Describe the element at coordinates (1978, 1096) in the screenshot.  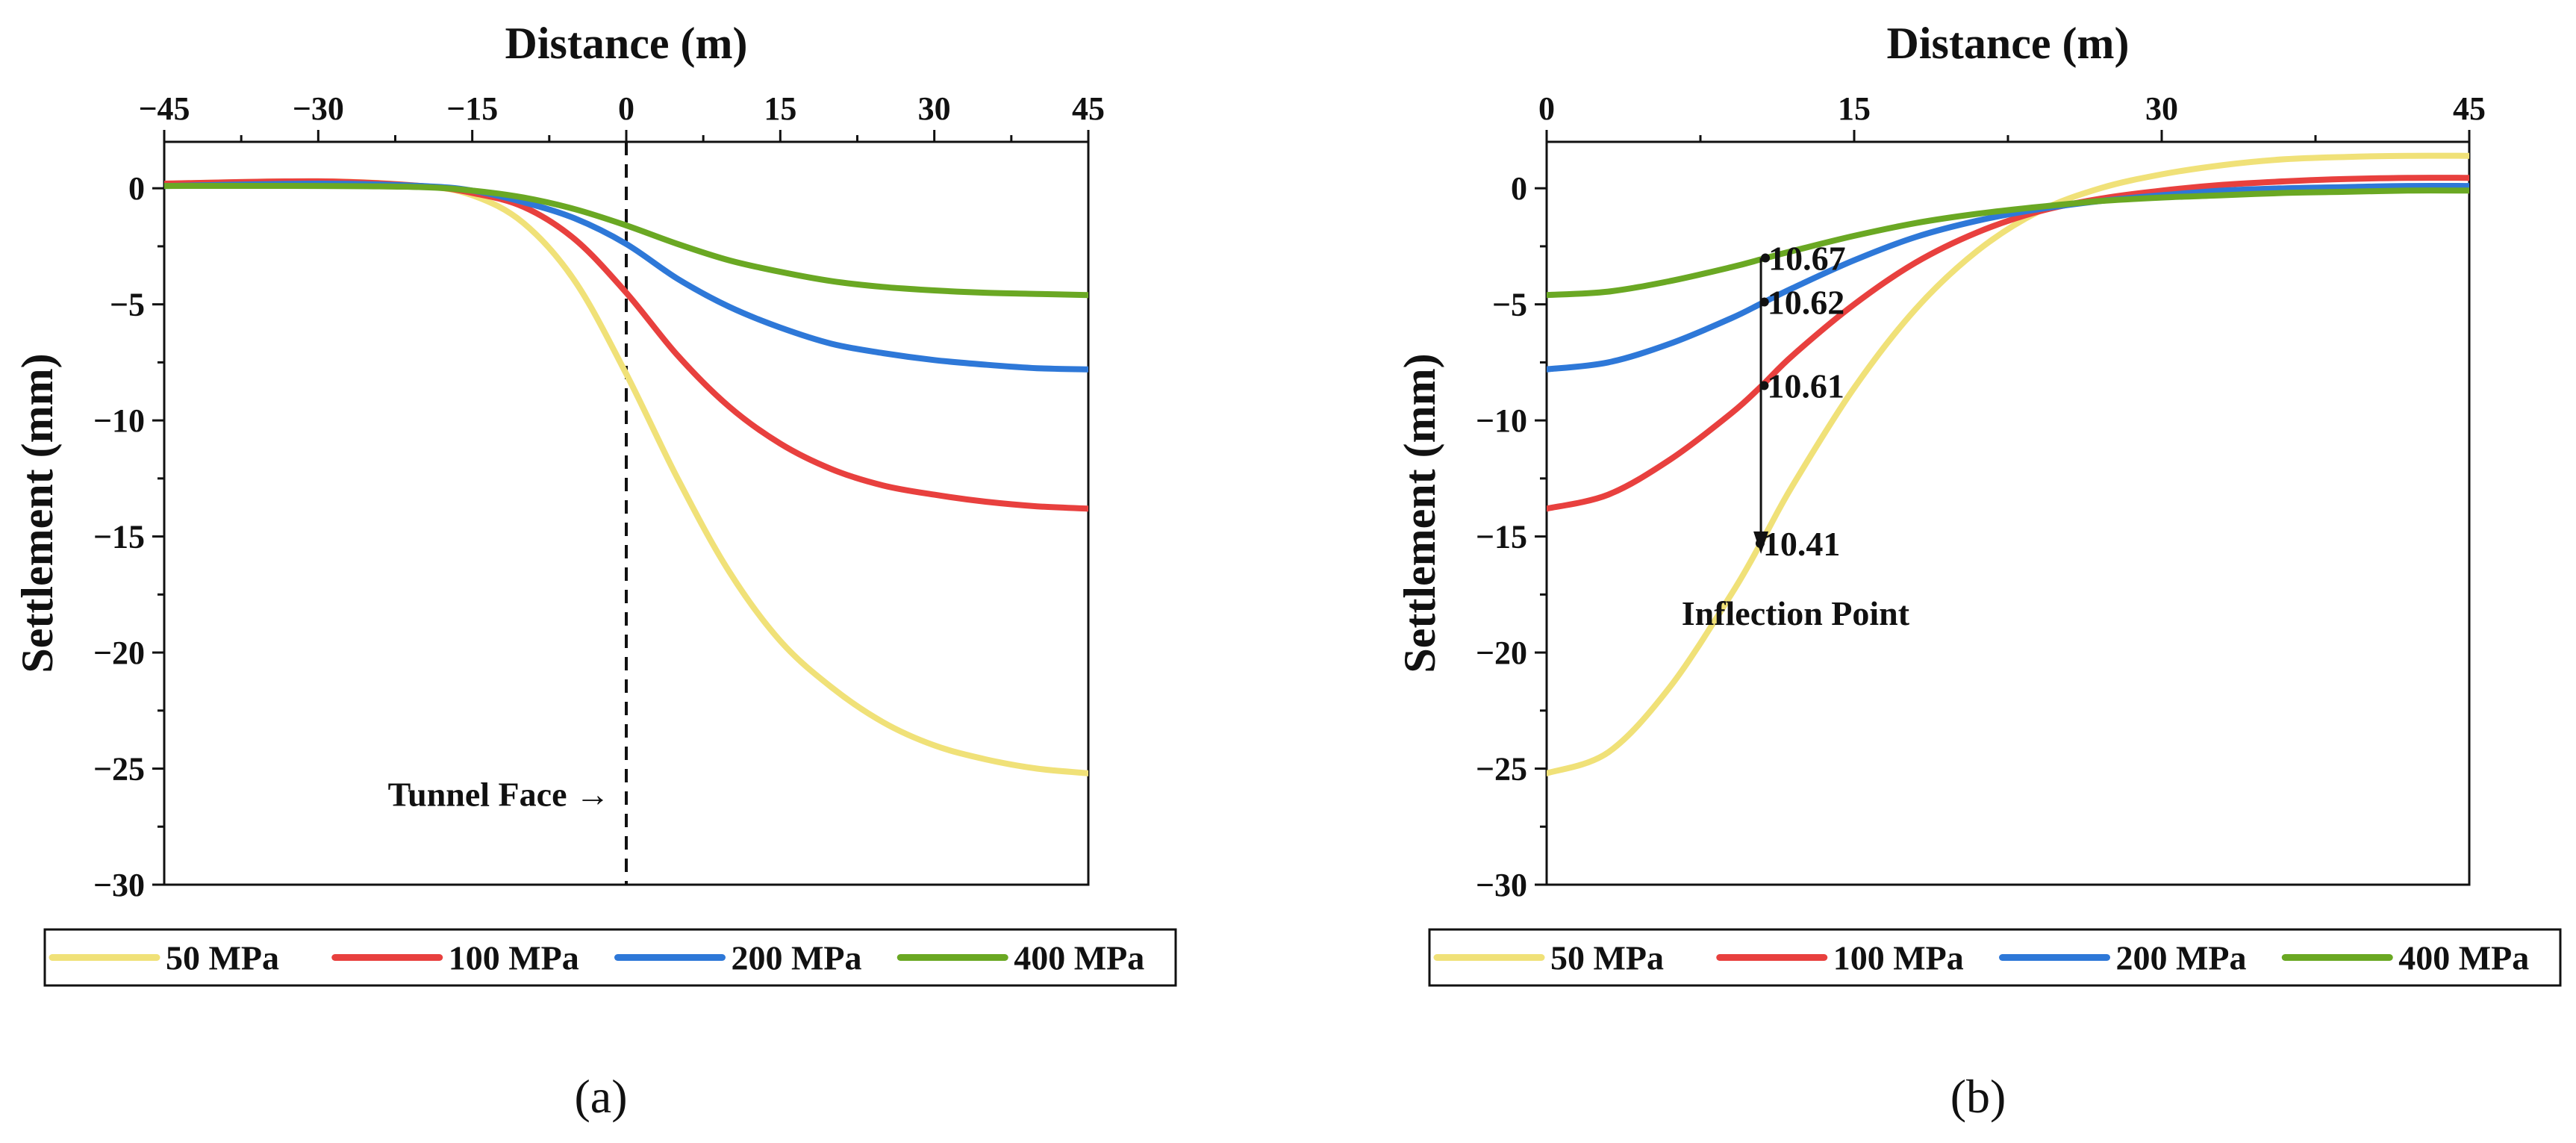
I see `panel-label: (b)` at that location.